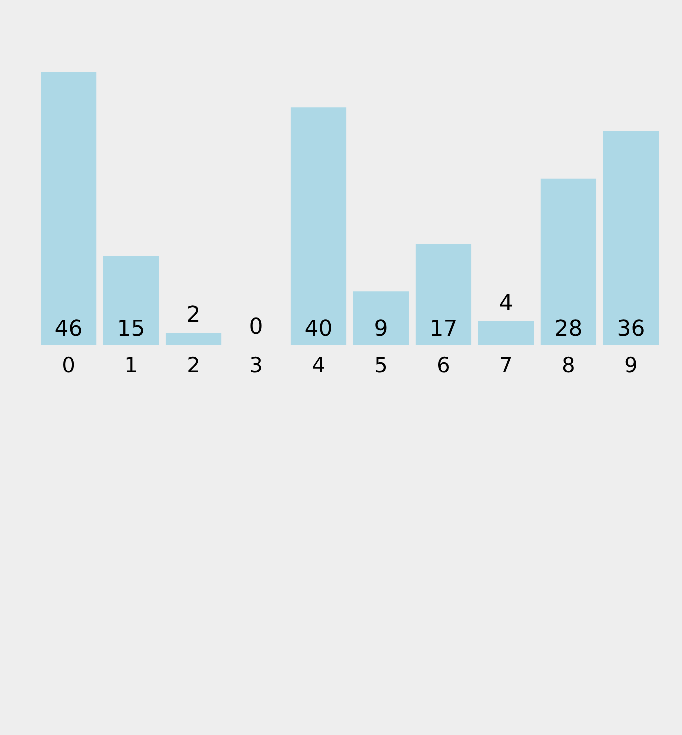 The height and width of the screenshot is (735, 682). What do you see at coordinates (193, 315) in the screenshot?
I see `data-label: 2` at bounding box center [193, 315].